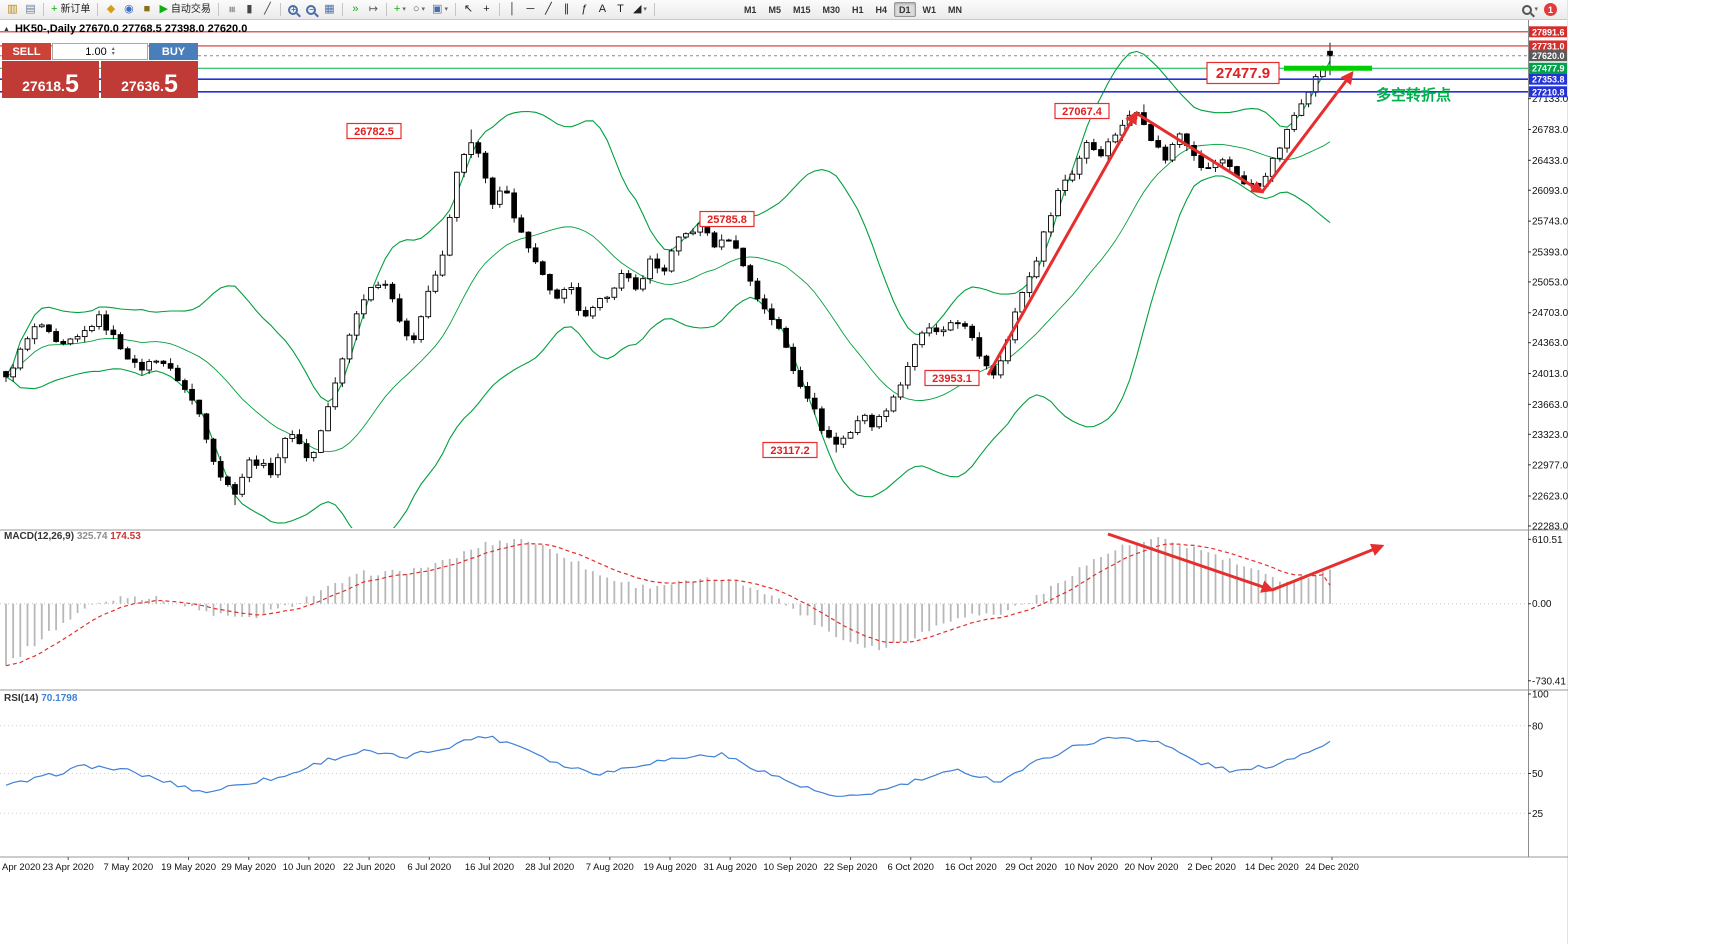 This screenshot has height=944, width=1732. What do you see at coordinates (530, 9) in the screenshot?
I see `horizontal-line-icon: ─` at bounding box center [530, 9].